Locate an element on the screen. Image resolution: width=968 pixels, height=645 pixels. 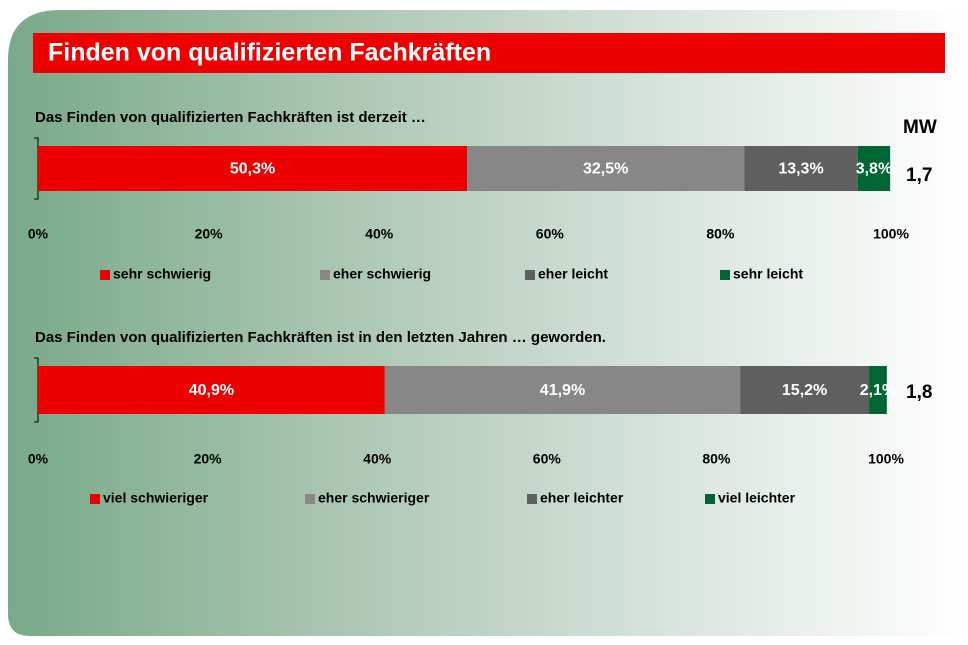
legend-label: sehr schwierig is located at coordinates (162, 274).